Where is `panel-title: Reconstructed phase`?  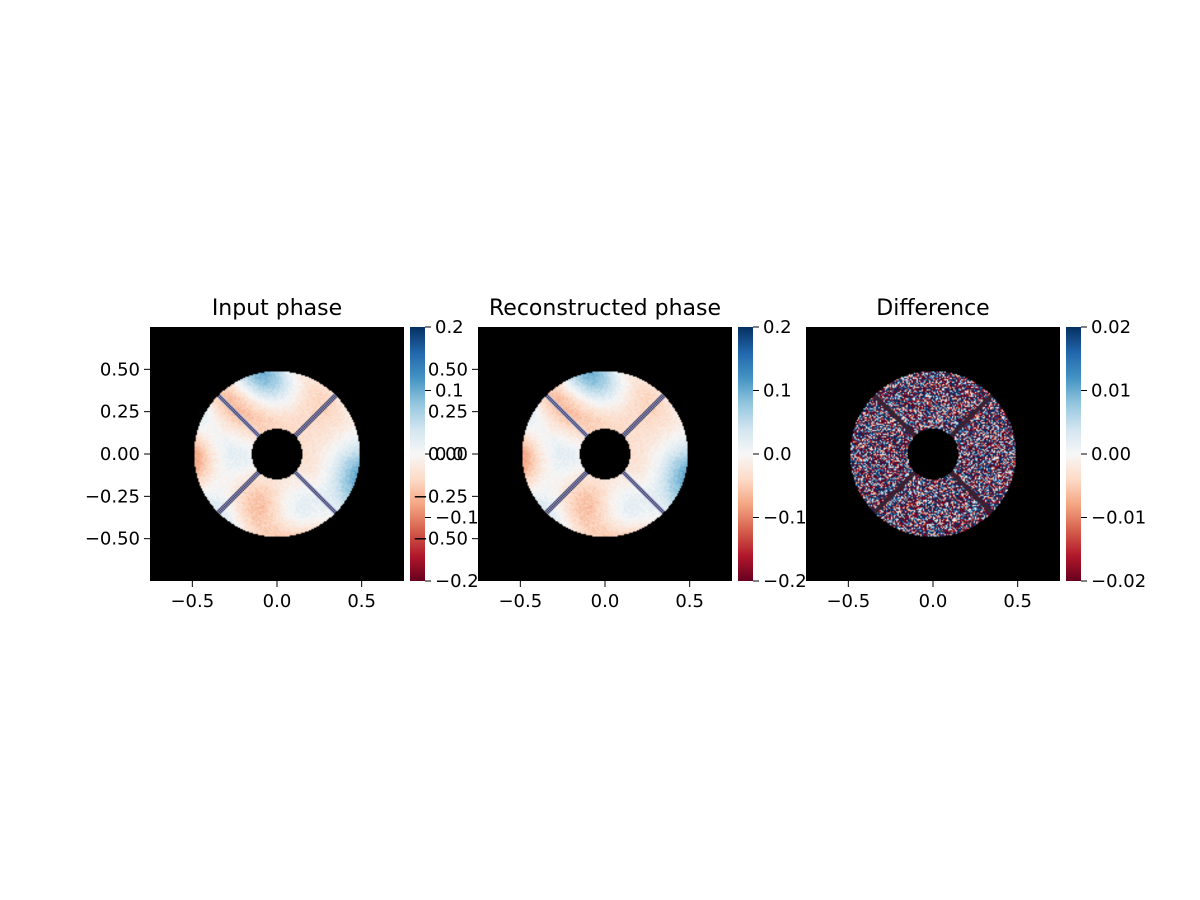 panel-title: Reconstructed phase is located at coordinates (605, 308).